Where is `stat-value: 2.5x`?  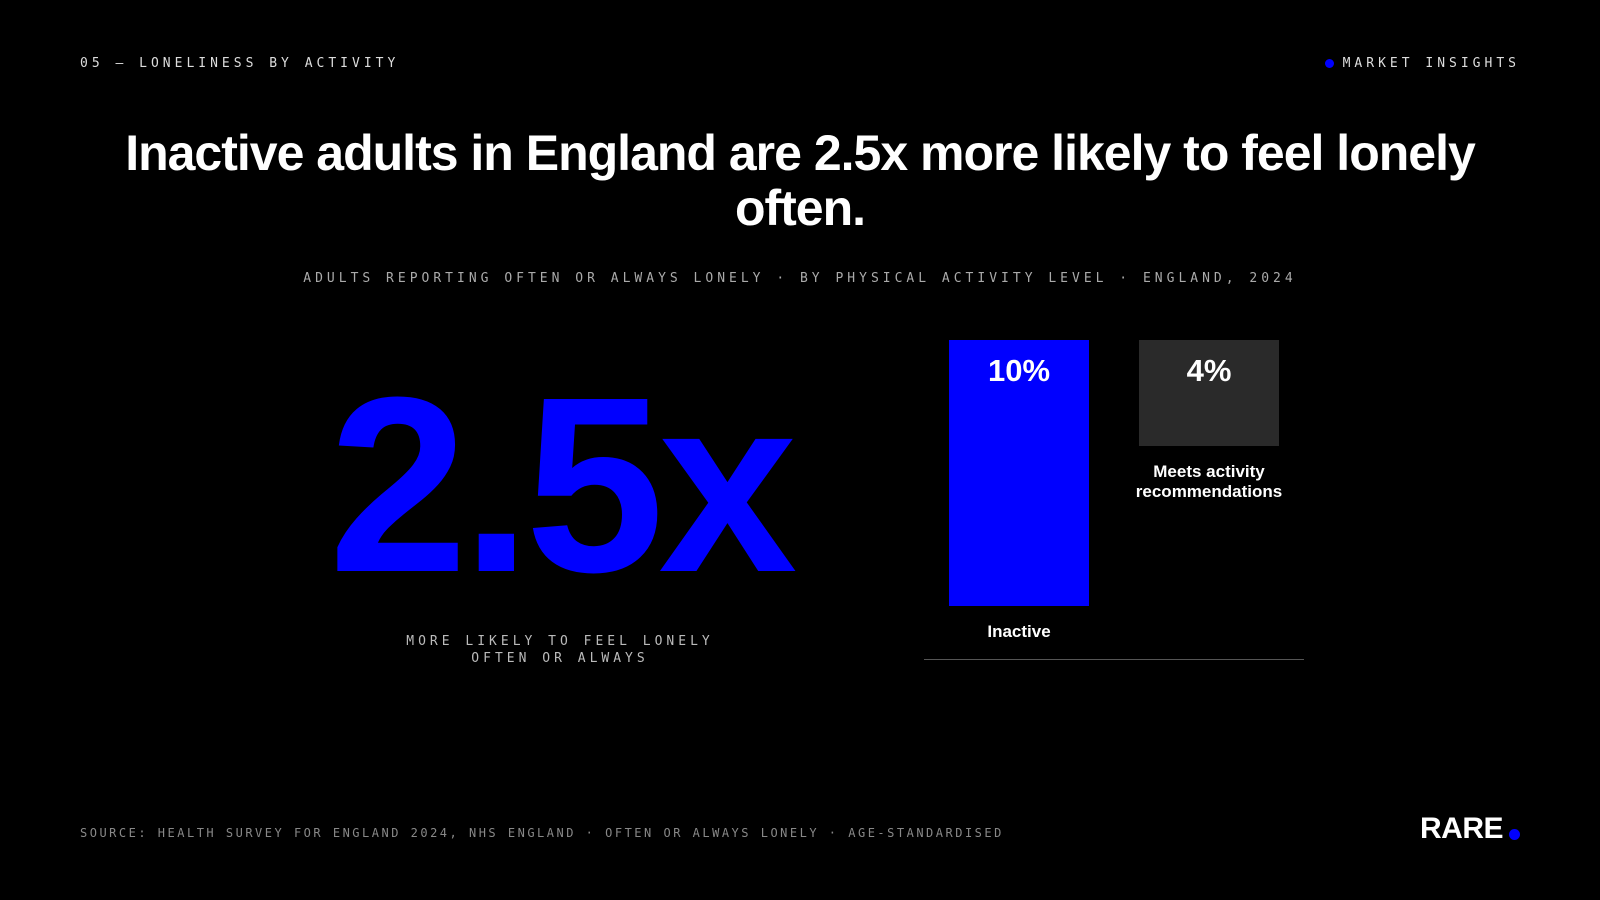
stat-value: 2.5x is located at coordinates (563, 484).